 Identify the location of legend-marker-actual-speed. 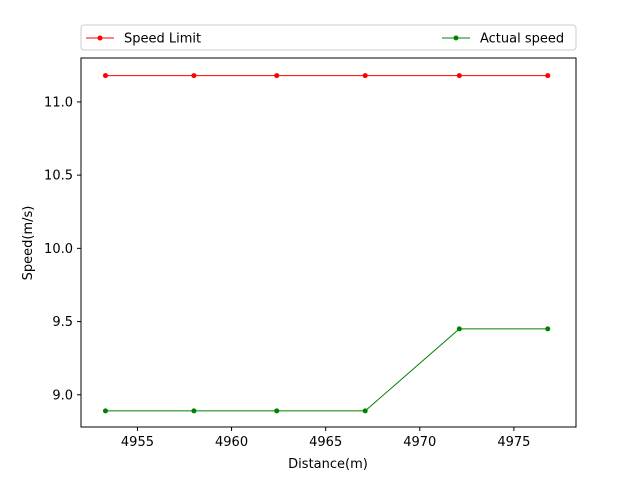
(456, 38).